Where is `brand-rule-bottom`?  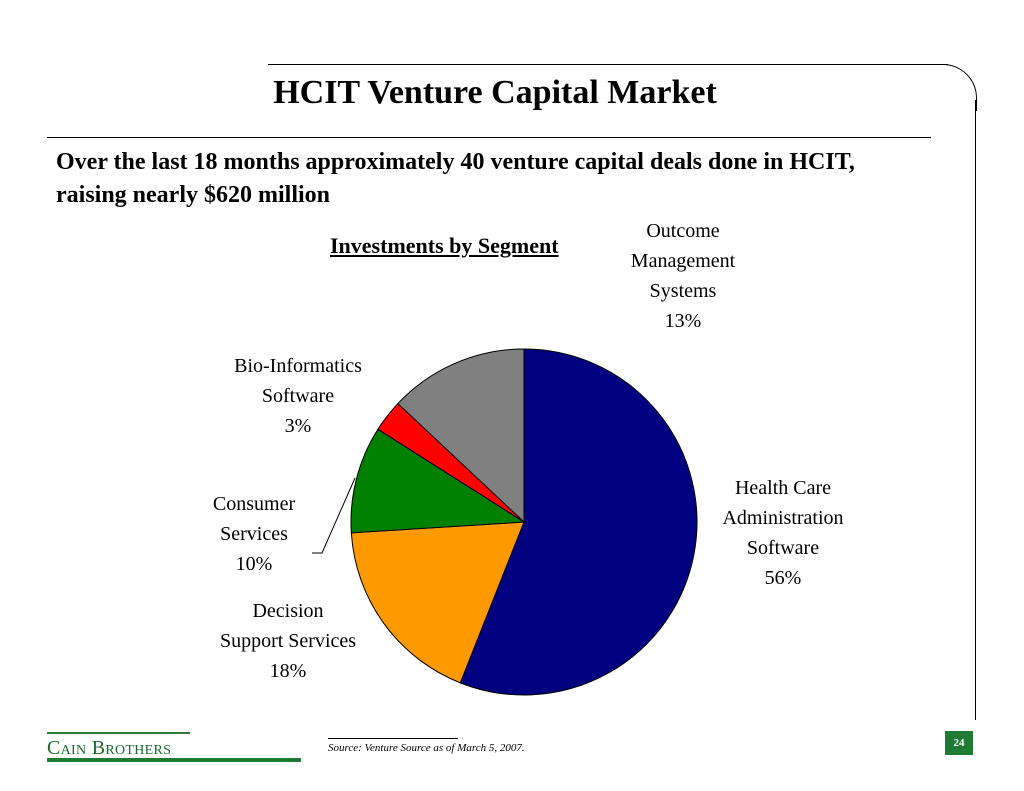 brand-rule-bottom is located at coordinates (174, 760).